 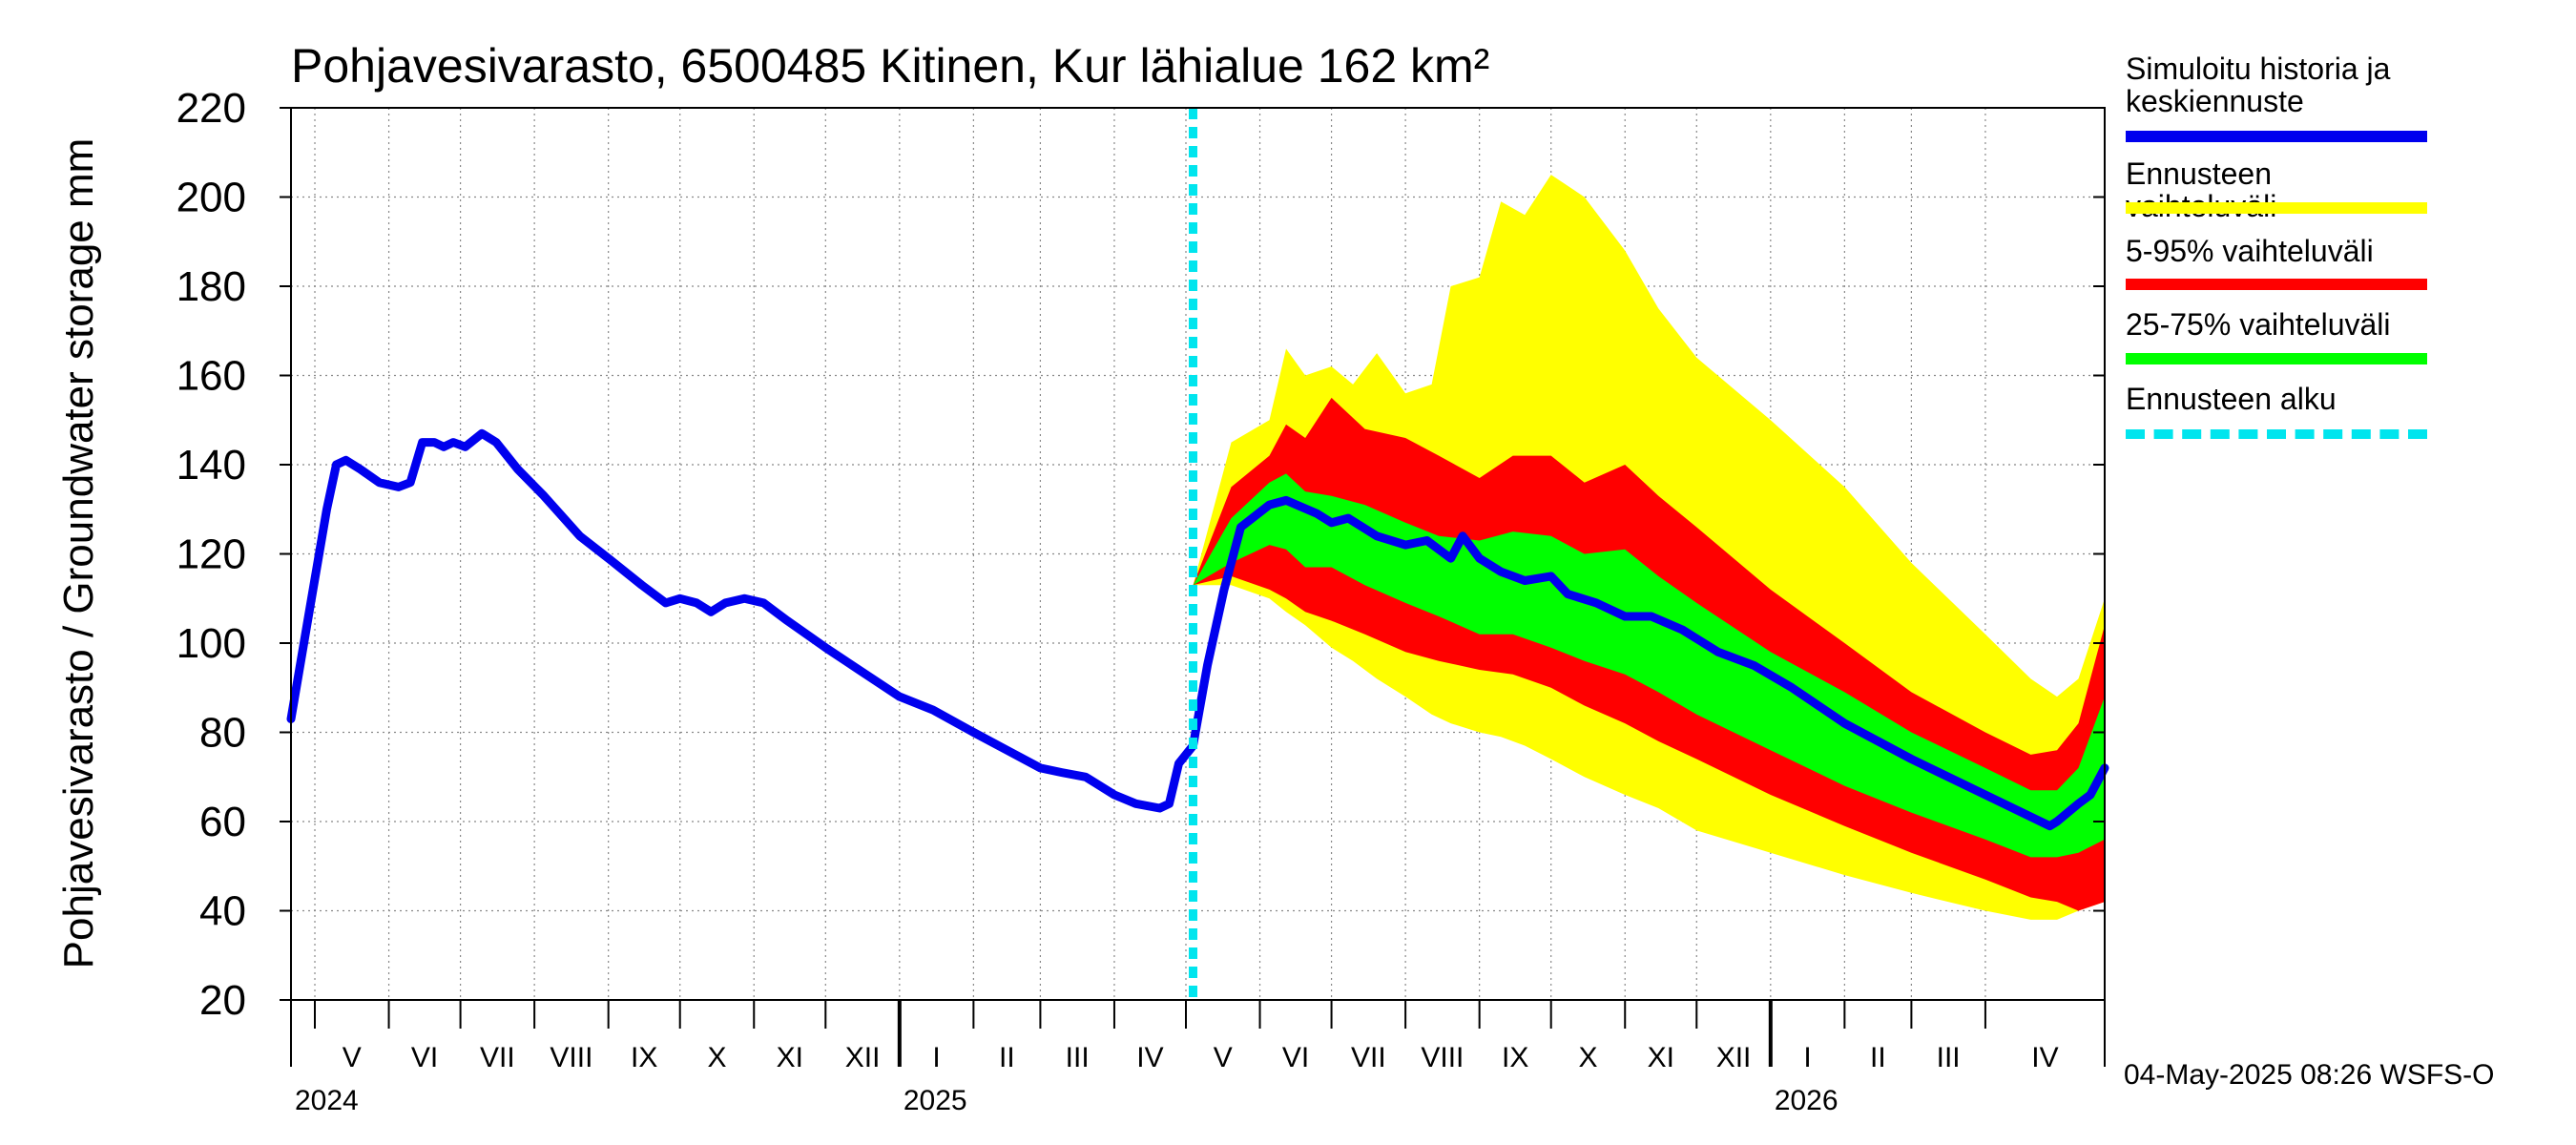 What do you see at coordinates (222, 822) in the screenshot?
I see `y-tick-label: 60` at bounding box center [222, 822].